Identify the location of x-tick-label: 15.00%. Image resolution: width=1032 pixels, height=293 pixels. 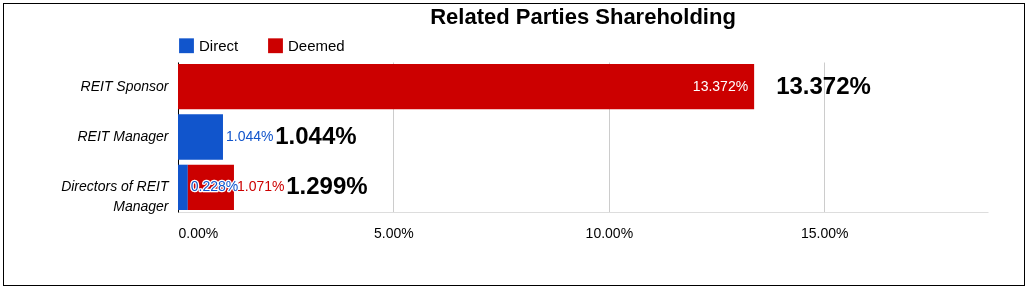
(825, 232).